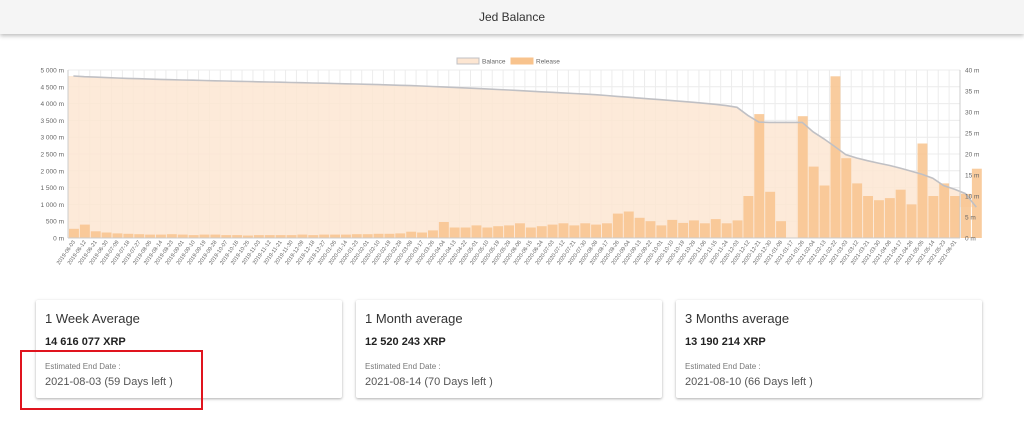  Describe the element at coordinates (972, 155) in the screenshot. I see `right-axis-tick-label: 20 m` at that location.